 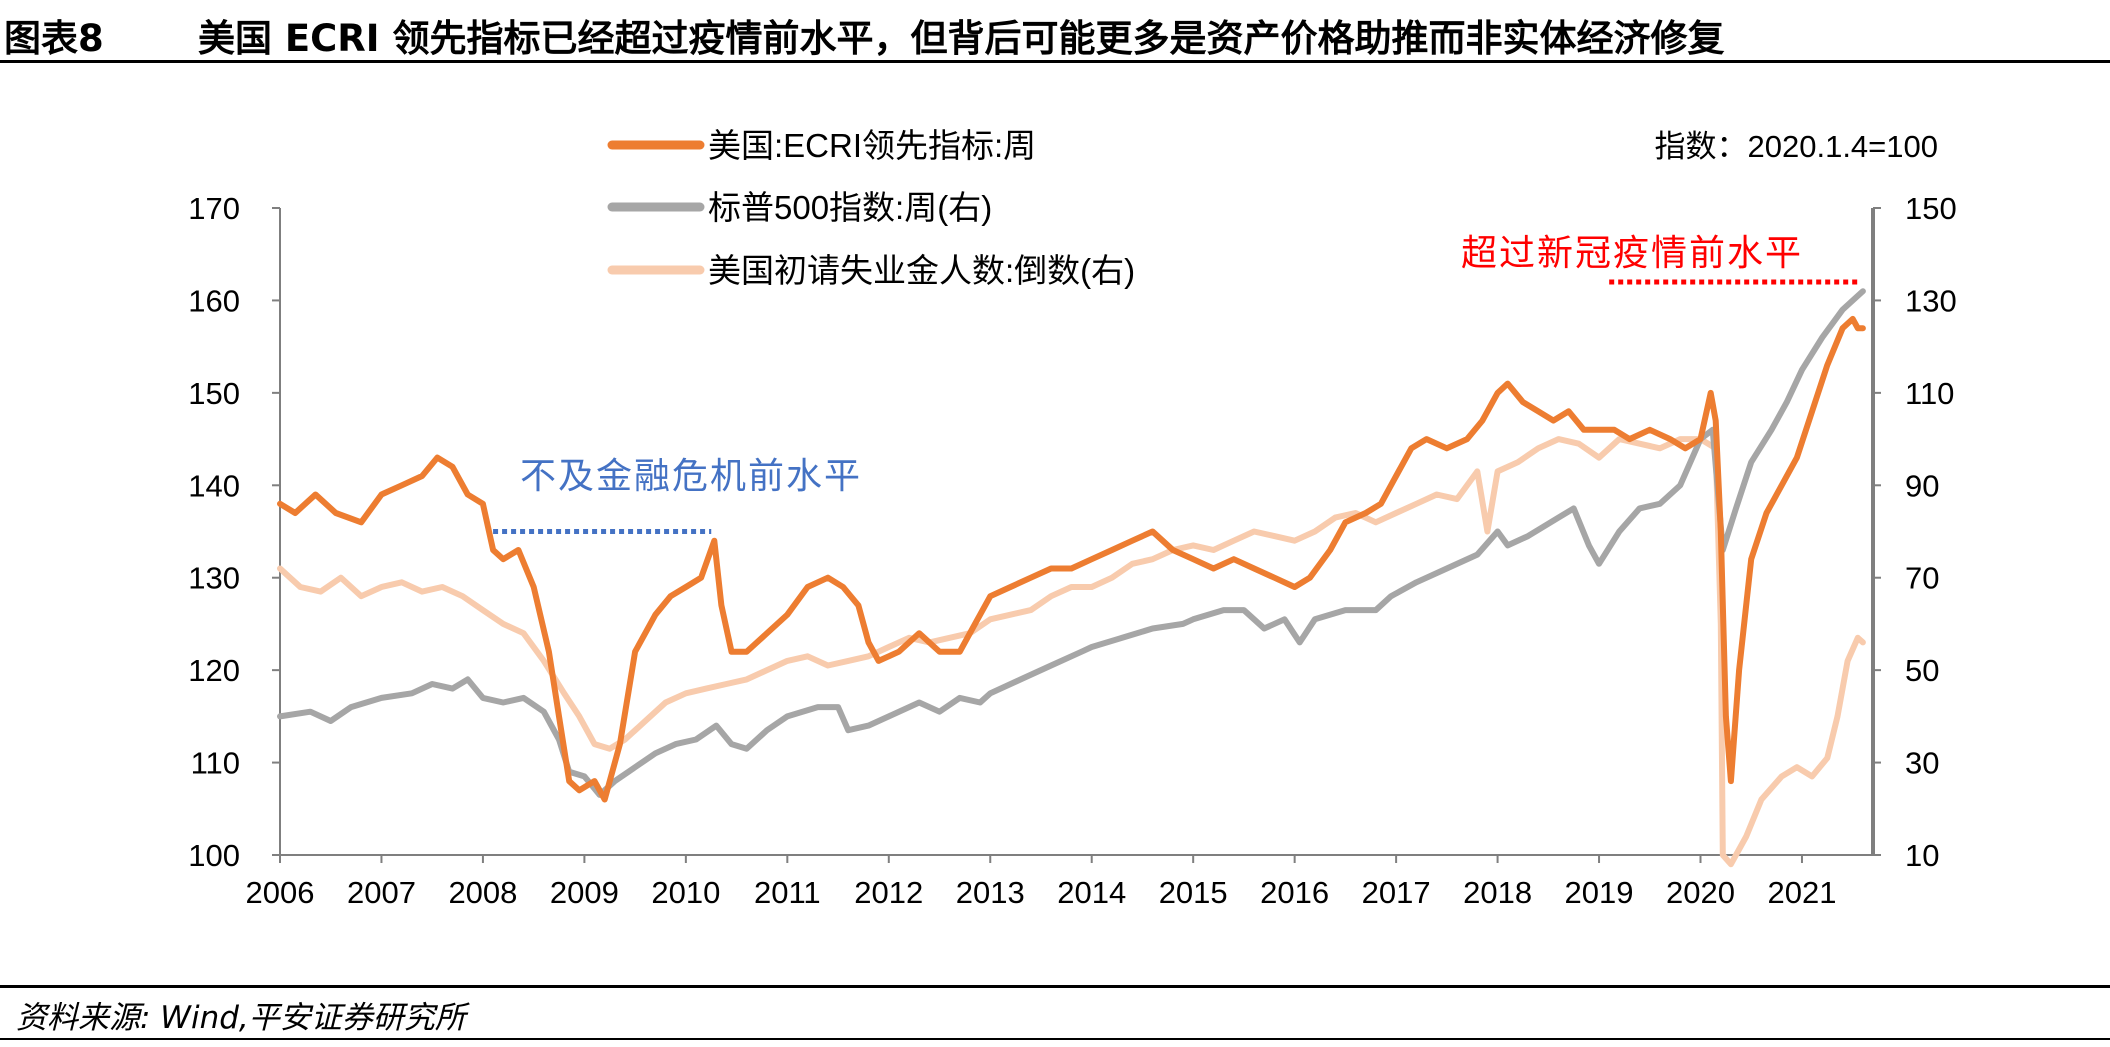 What do you see at coordinates (1922, 855) in the screenshot?
I see `right-tick-label: 10` at bounding box center [1922, 855].